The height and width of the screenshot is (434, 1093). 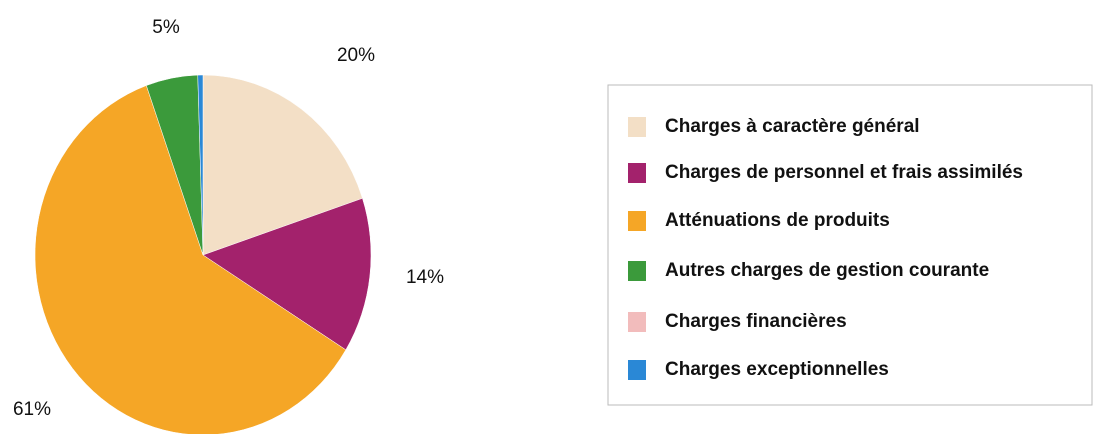 What do you see at coordinates (425, 277) in the screenshot?
I see `data-label: 14%` at bounding box center [425, 277].